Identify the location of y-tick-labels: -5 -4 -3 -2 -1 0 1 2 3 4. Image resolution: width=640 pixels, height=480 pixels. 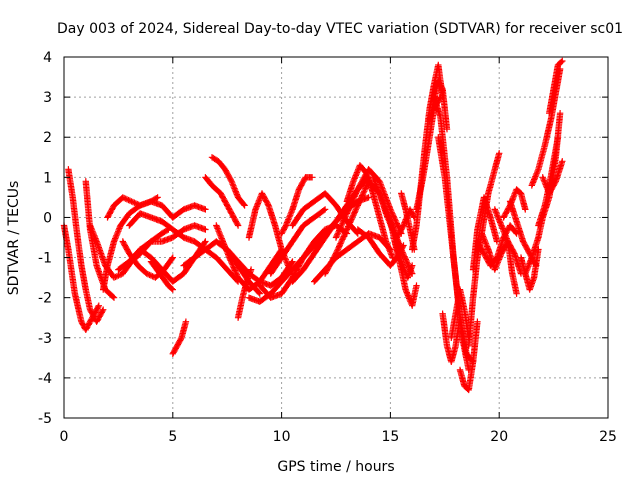
(45, 238).